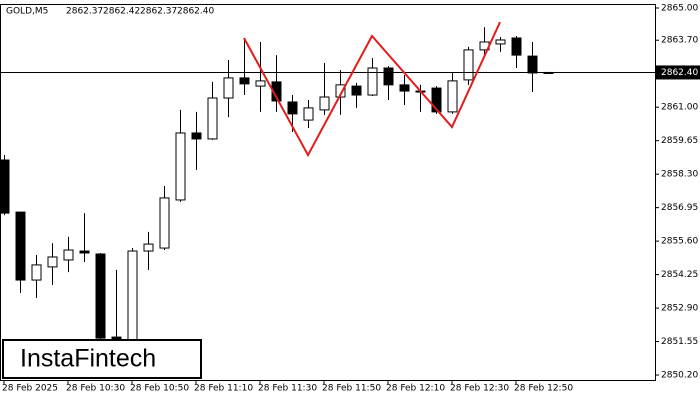  I want to click on x-tick-label: 28 Feb 12:50, so click(543, 389).